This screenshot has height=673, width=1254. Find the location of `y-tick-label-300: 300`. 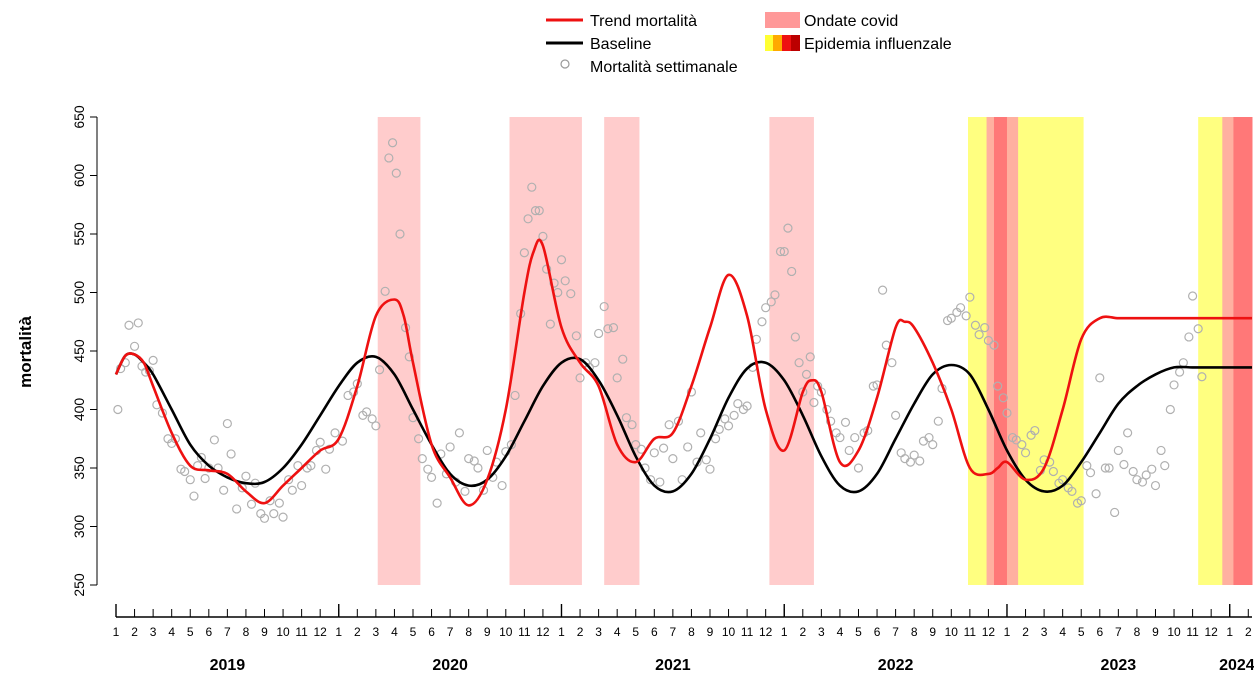

y-tick-label-300: 300 is located at coordinates (79, 527).